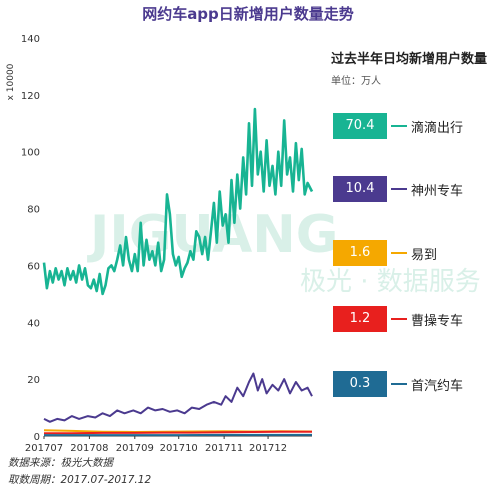 The height and width of the screenshot is (500, 496). What do you see at coordinates (33, 266) in the screenshot?
I see `y-tick-label: 60` at bounding box center [33, 266].